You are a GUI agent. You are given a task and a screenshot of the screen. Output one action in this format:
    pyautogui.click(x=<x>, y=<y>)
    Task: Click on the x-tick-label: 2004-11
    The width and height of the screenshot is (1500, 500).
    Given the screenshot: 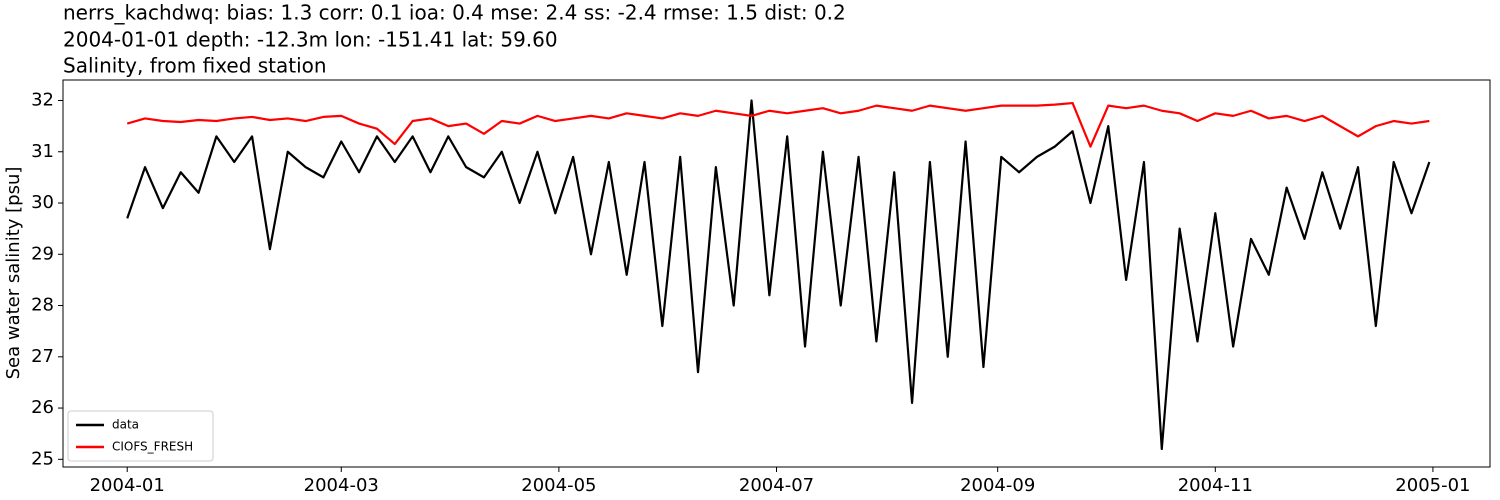 What is the action you would take?
    pyautogui.click(x=1215, y=485)
    